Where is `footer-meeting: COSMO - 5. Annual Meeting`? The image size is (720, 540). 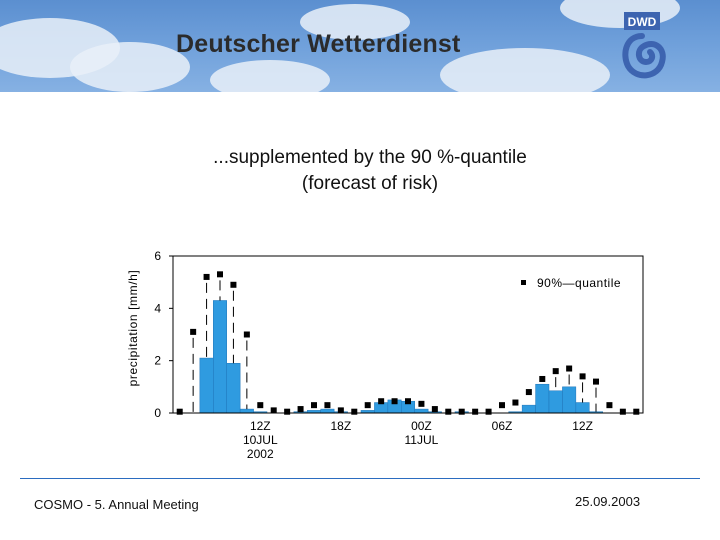
footer-meeting: COSMO - 5. Annual Meeting is located at coordinates (116, 504).